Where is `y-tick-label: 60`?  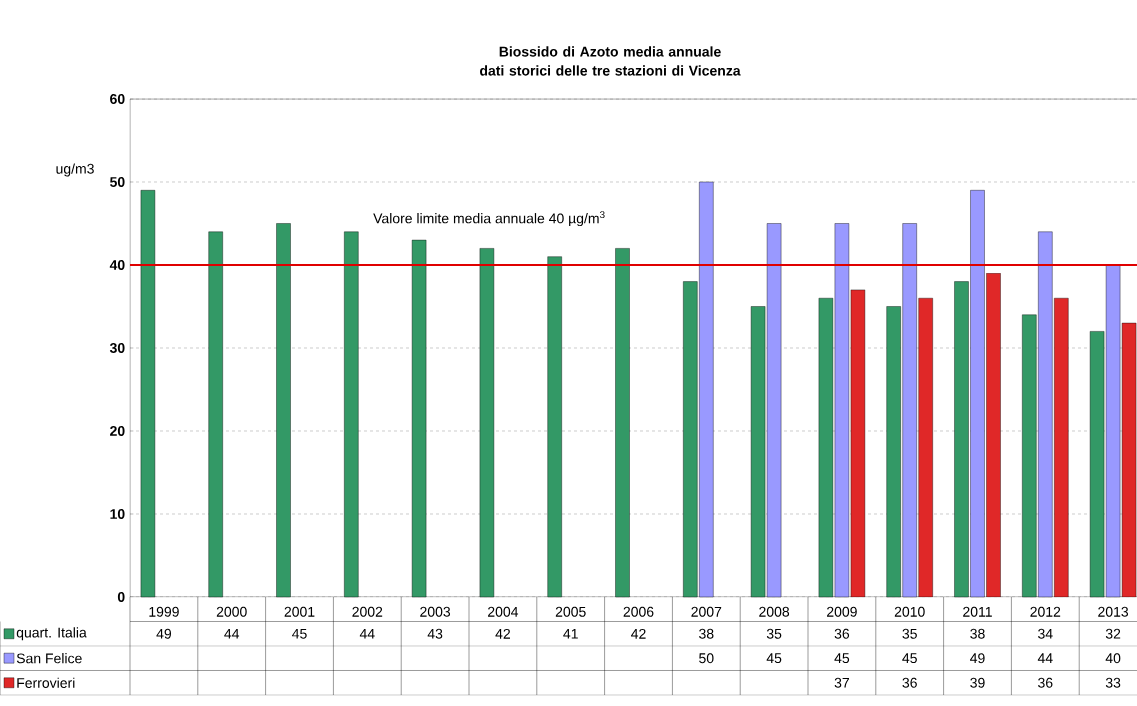 y-tick-label: 60 is located at coordinates (117, 99).